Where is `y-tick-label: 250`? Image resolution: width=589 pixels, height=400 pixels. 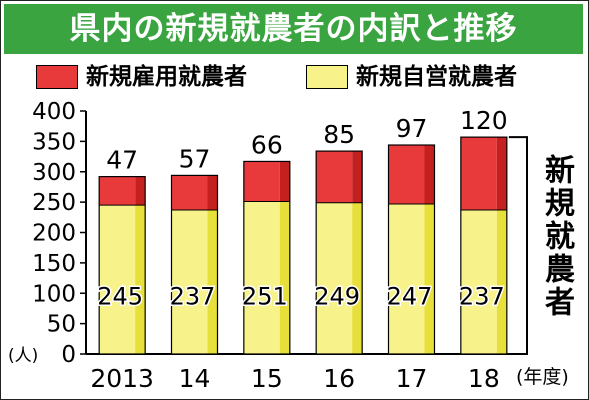 y-tick-label: 250 is located at coordinates (54, 203).